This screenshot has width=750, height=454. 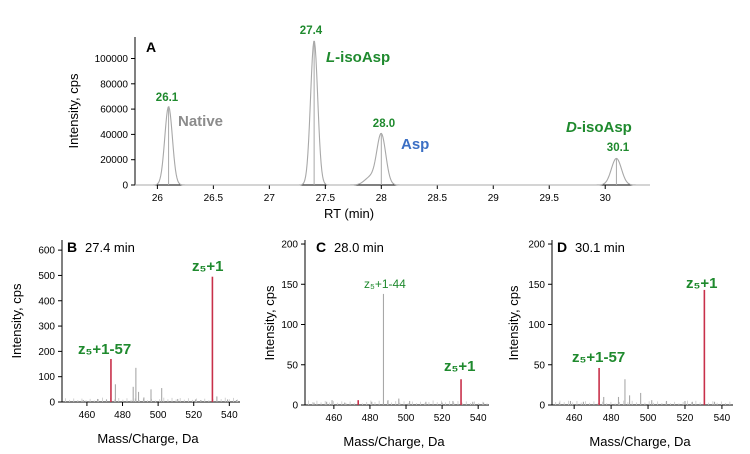 What do you see at coordinates (394, 441) in the screenshot?
I see `panel-c-x-axis-label: Mass/Charge, Da` at bounding box center [394, 441].